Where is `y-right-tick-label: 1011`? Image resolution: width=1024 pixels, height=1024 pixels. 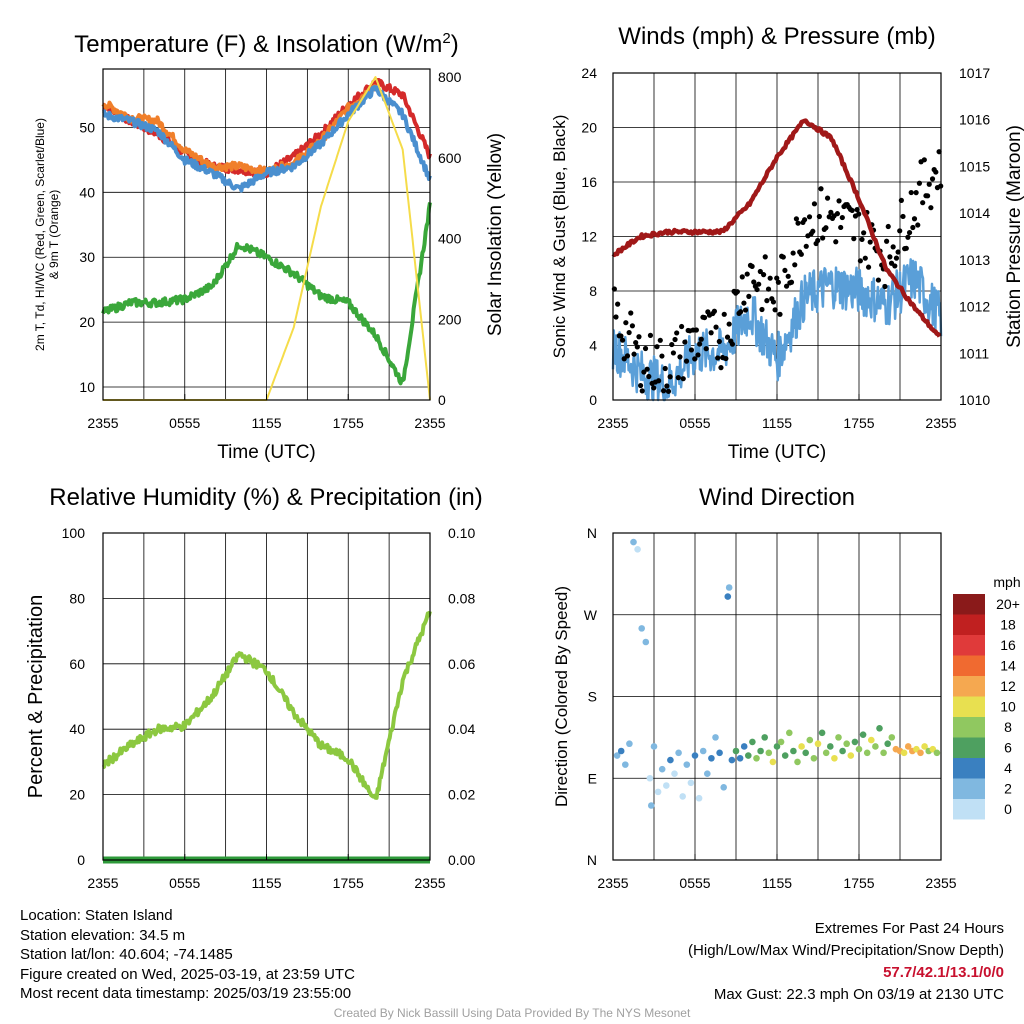
y-right-tick-label: 1011 is located at coordinates (974, 353).